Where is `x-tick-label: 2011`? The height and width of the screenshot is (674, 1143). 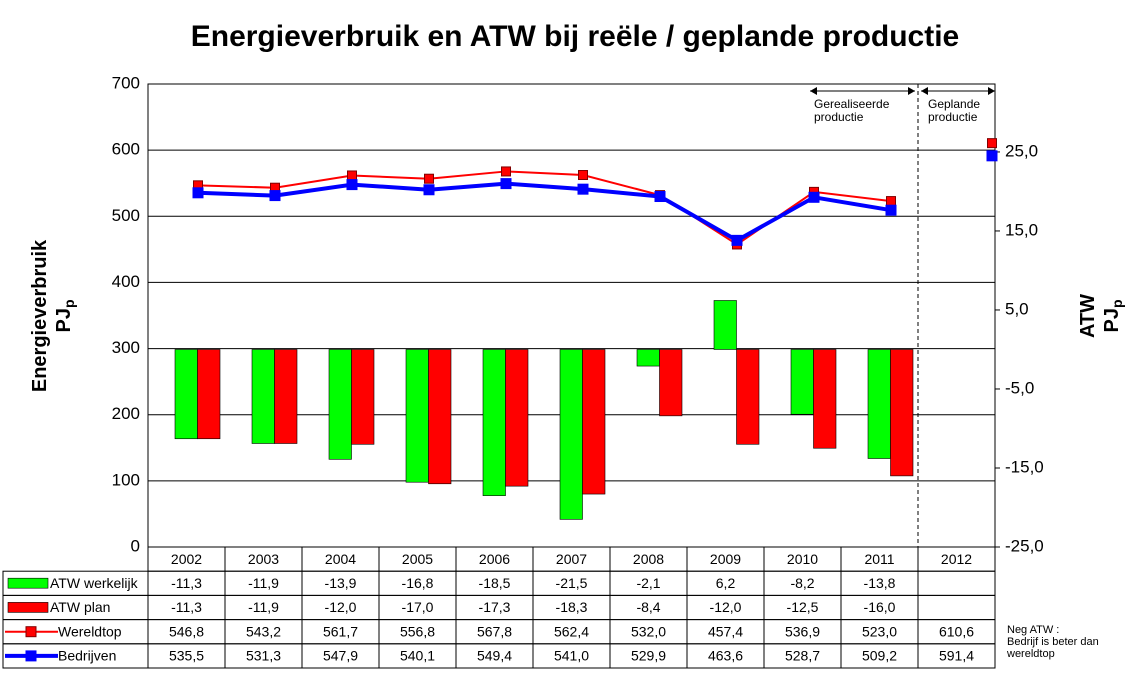
x-tick-label: 2011 is located at coordinates (879, 559).